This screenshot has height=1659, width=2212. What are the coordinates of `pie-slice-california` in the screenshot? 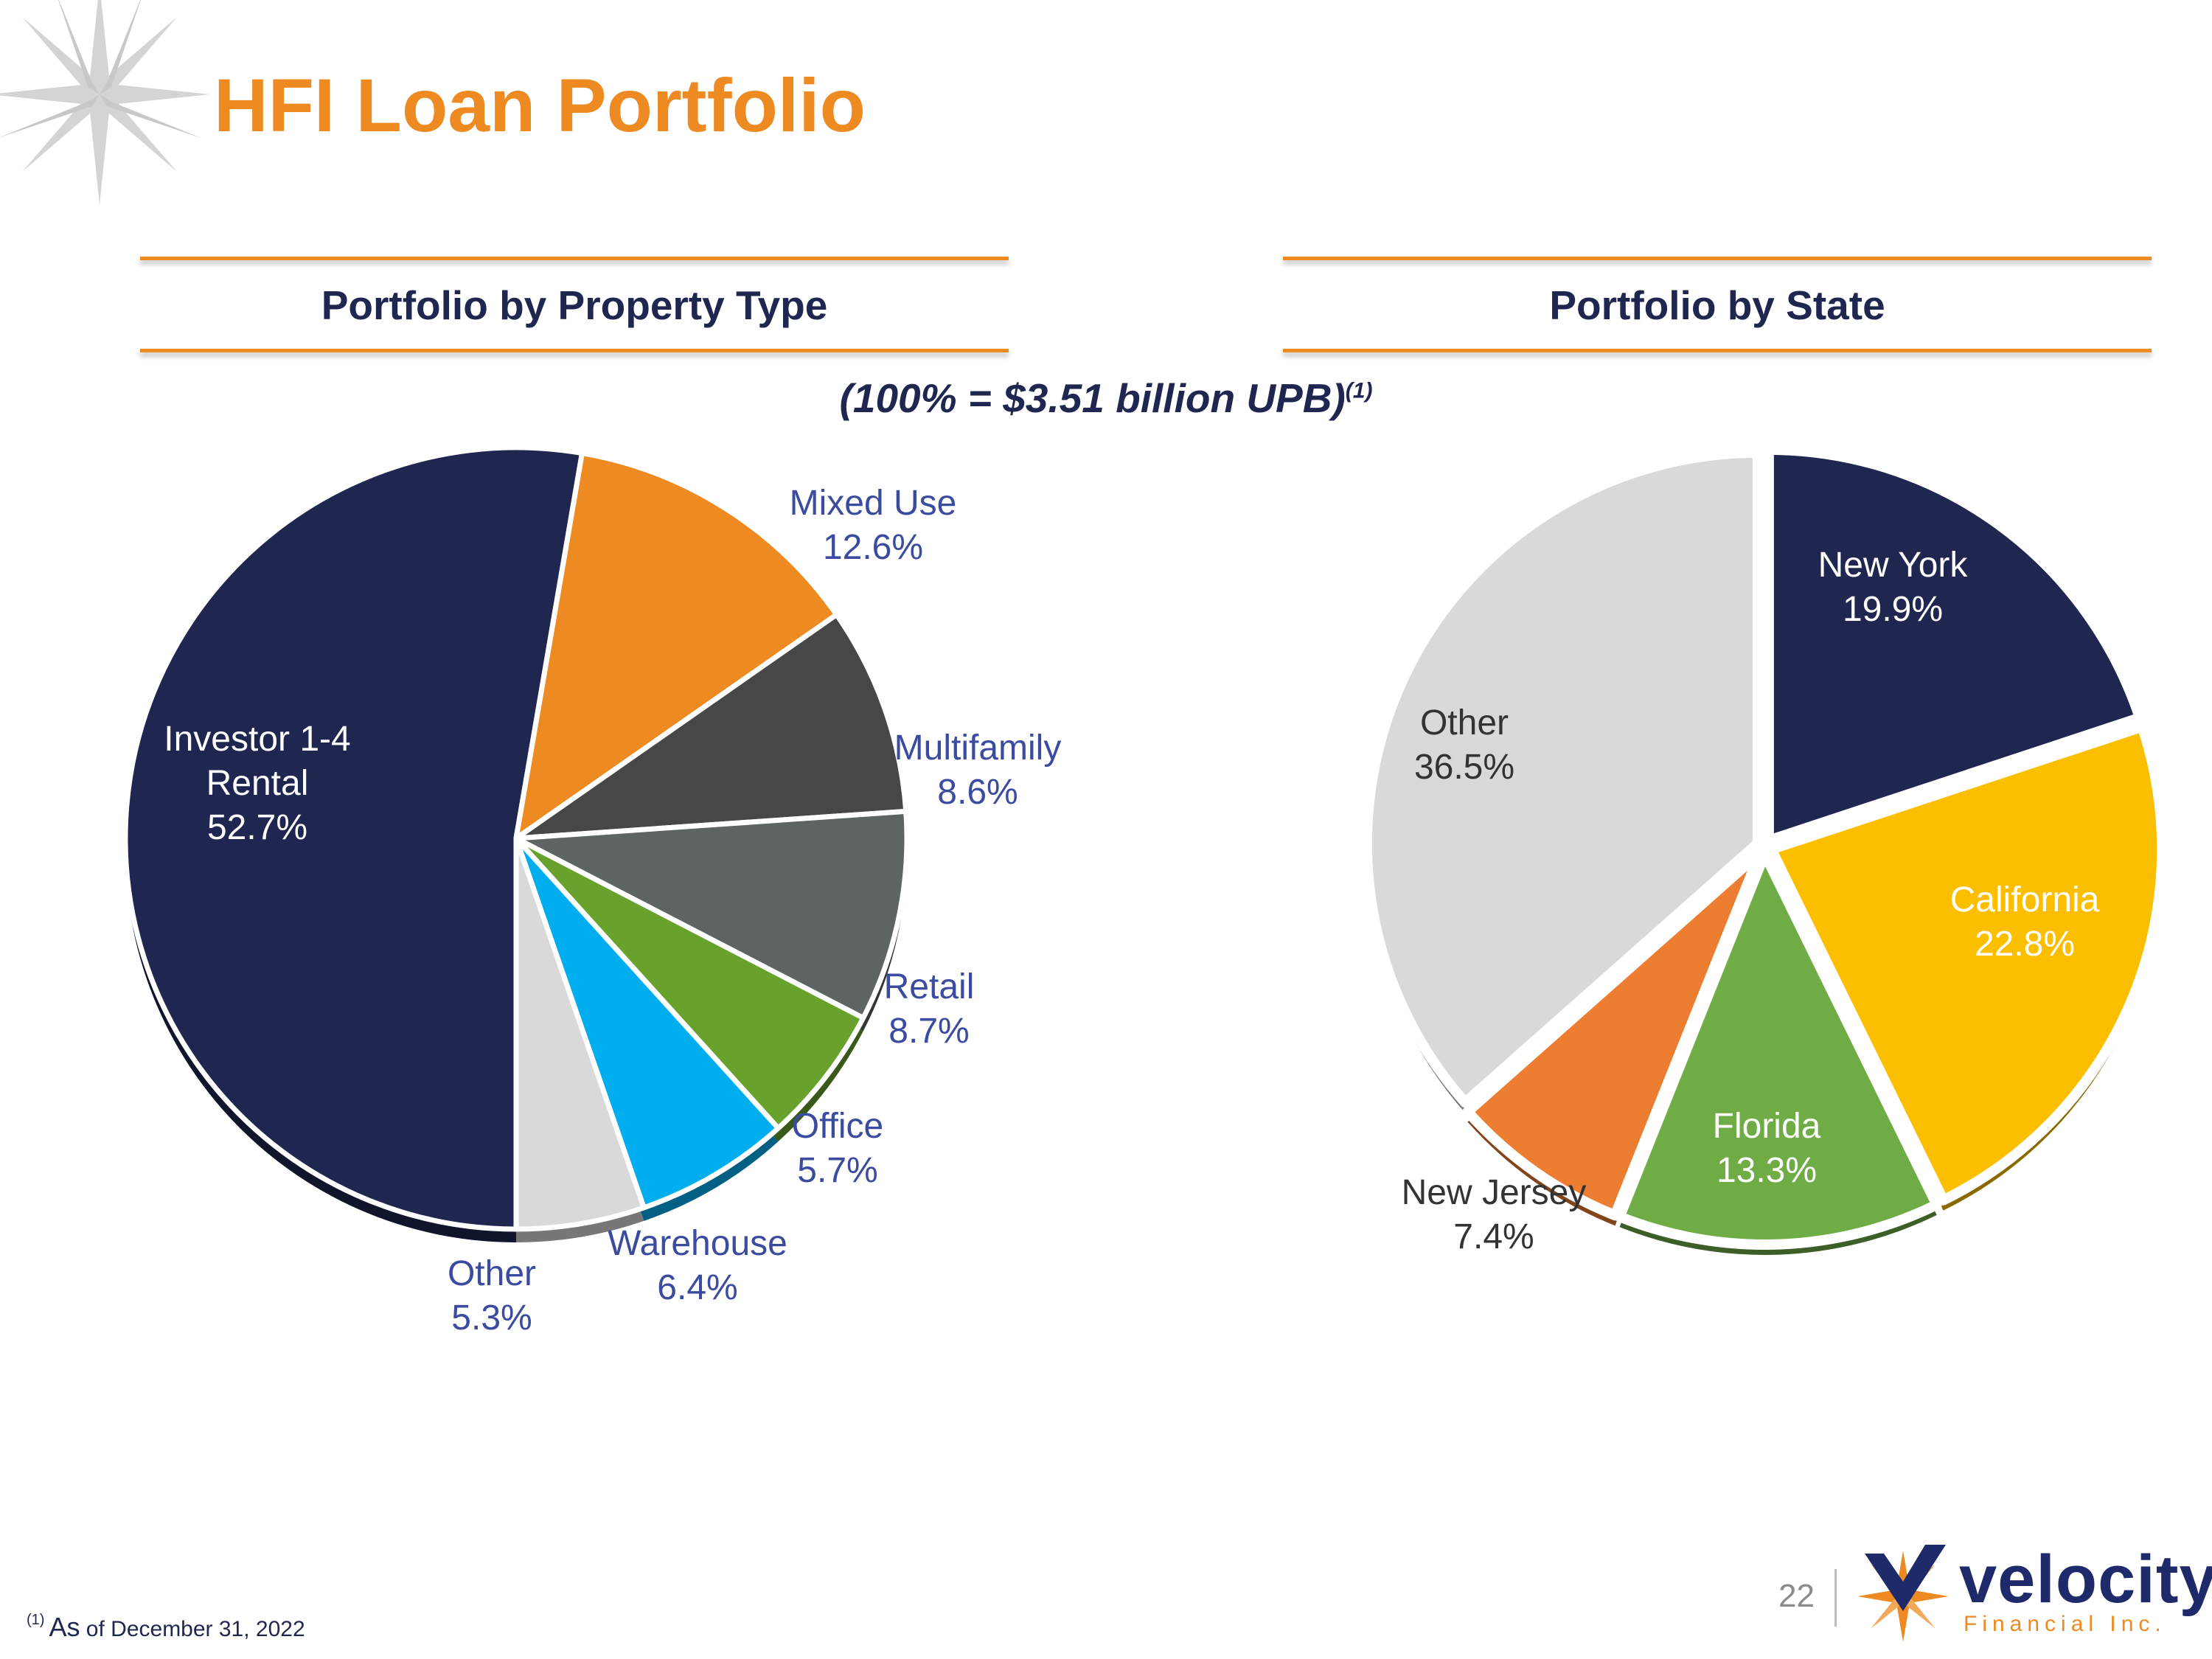 It's located at (1967, 963).